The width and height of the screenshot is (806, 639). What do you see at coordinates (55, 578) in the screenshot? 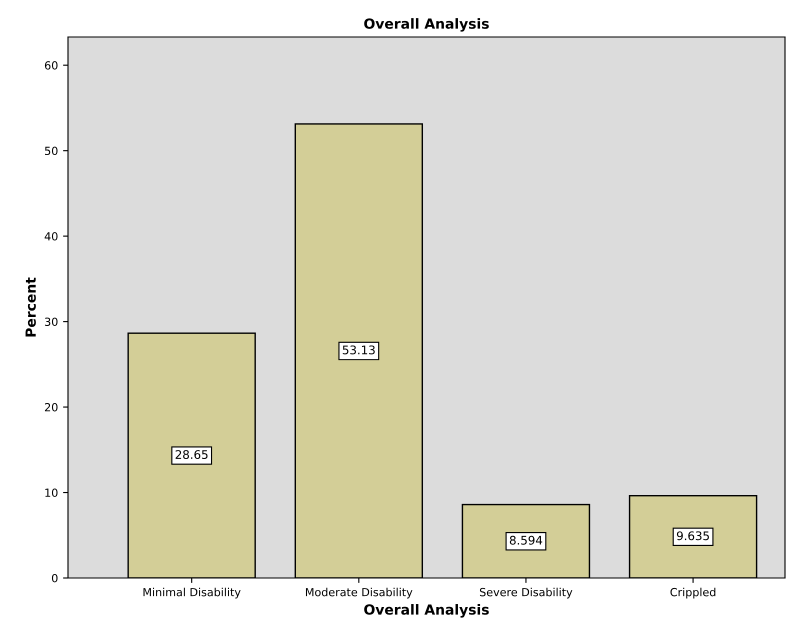
I see `y-tick-label: 0` at bounding box center [55, 578].